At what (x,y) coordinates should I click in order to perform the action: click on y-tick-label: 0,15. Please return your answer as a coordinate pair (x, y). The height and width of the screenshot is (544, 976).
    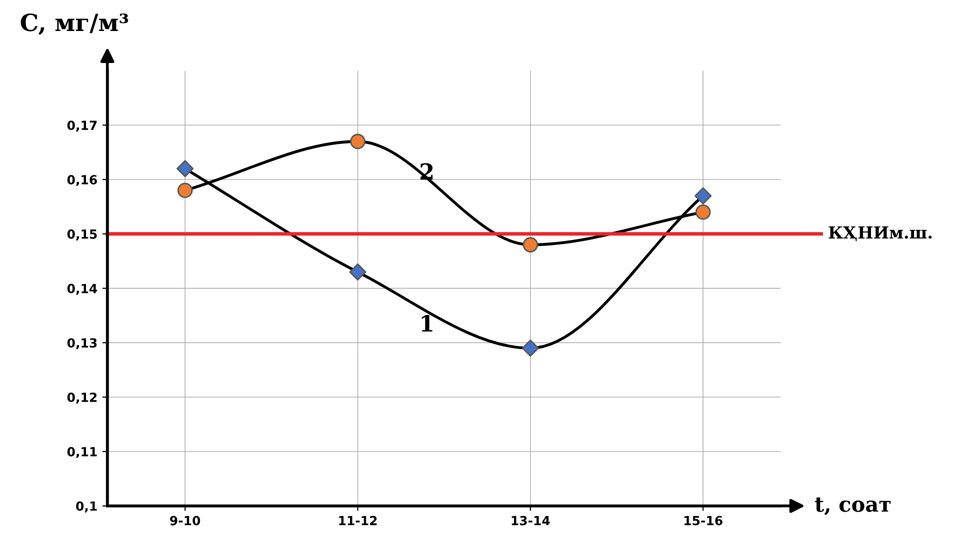
    Looking at the image, I should click on (82, 234).